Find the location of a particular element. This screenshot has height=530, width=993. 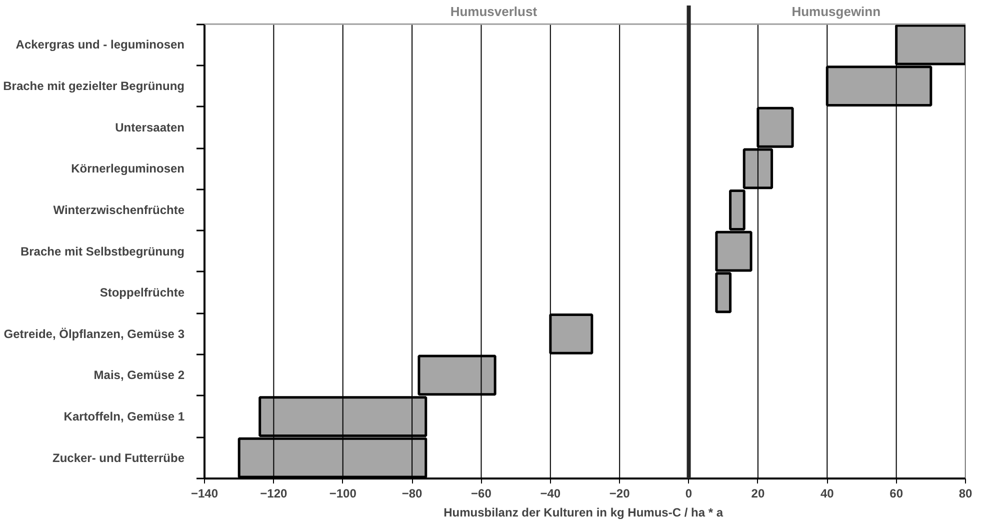

y-tick-label: Winterzwischenfrüchte is located at coordinates (119, 209).